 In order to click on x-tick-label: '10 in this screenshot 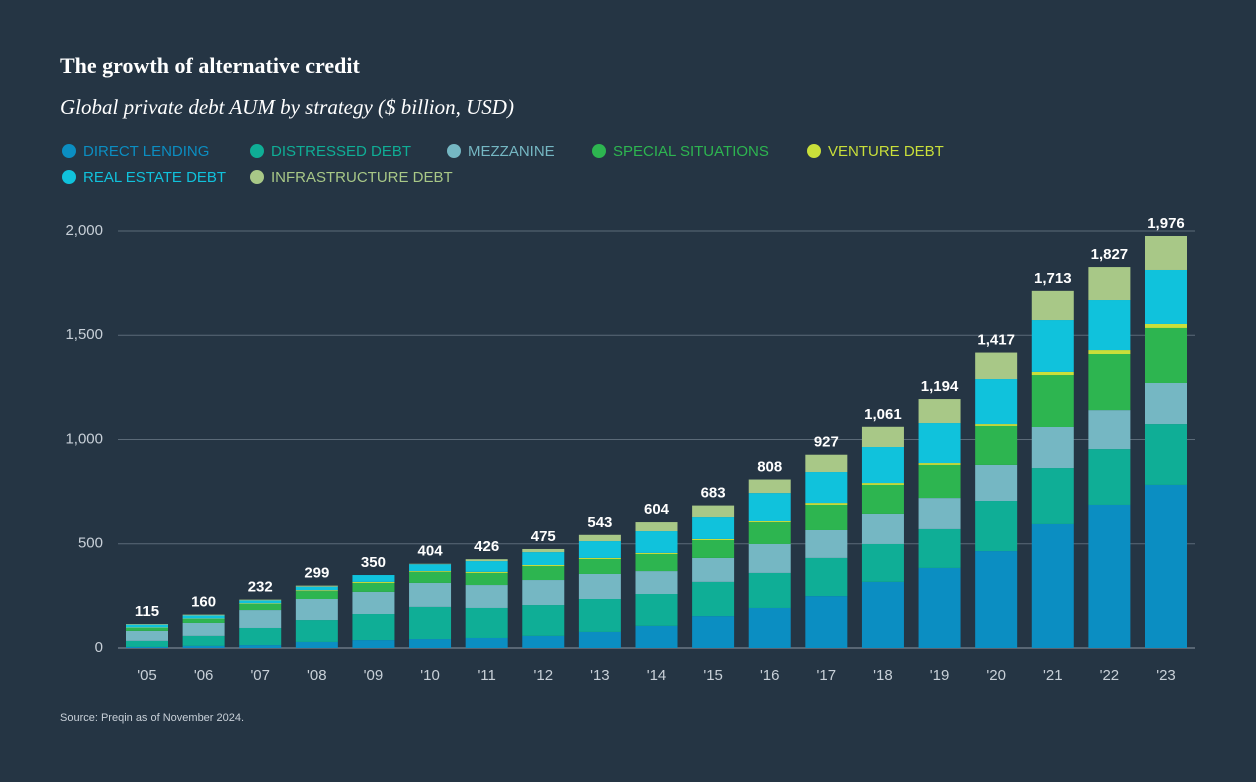, I will do `click(430, 675)`.